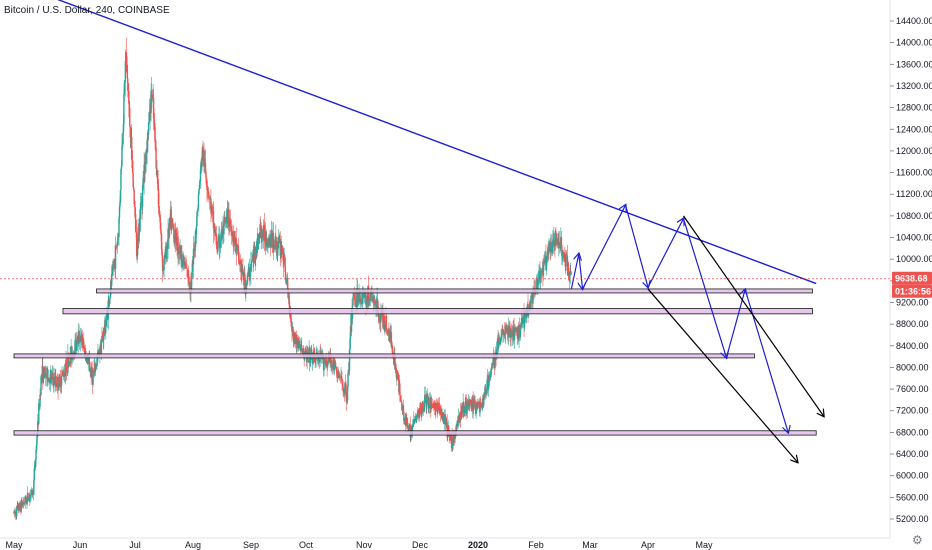  Describe the element at coordinates (912, 519) in the screenshot. I see `y-tick-label: 5200.00` at that location.